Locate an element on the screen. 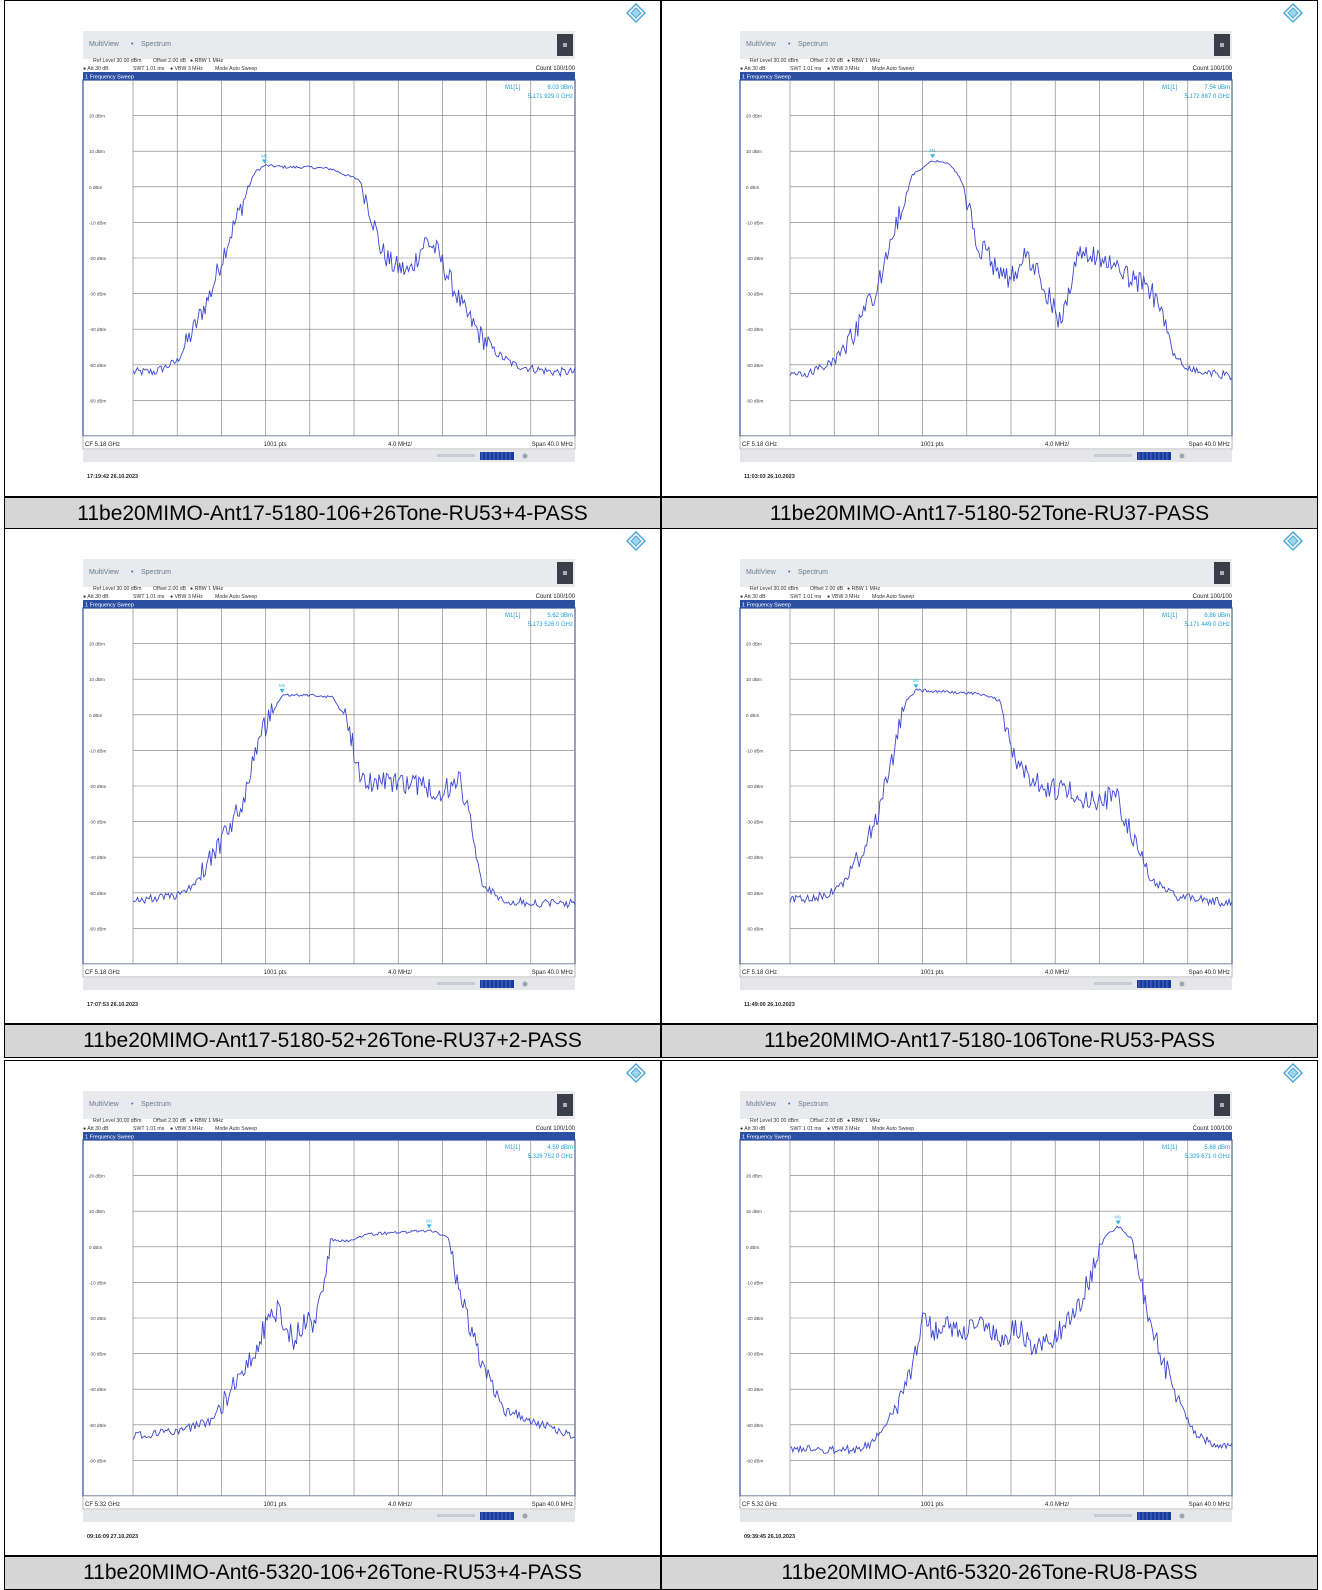  marker-frequency: 5.171 449 0 GHz is located at coordinates (1207, 625).